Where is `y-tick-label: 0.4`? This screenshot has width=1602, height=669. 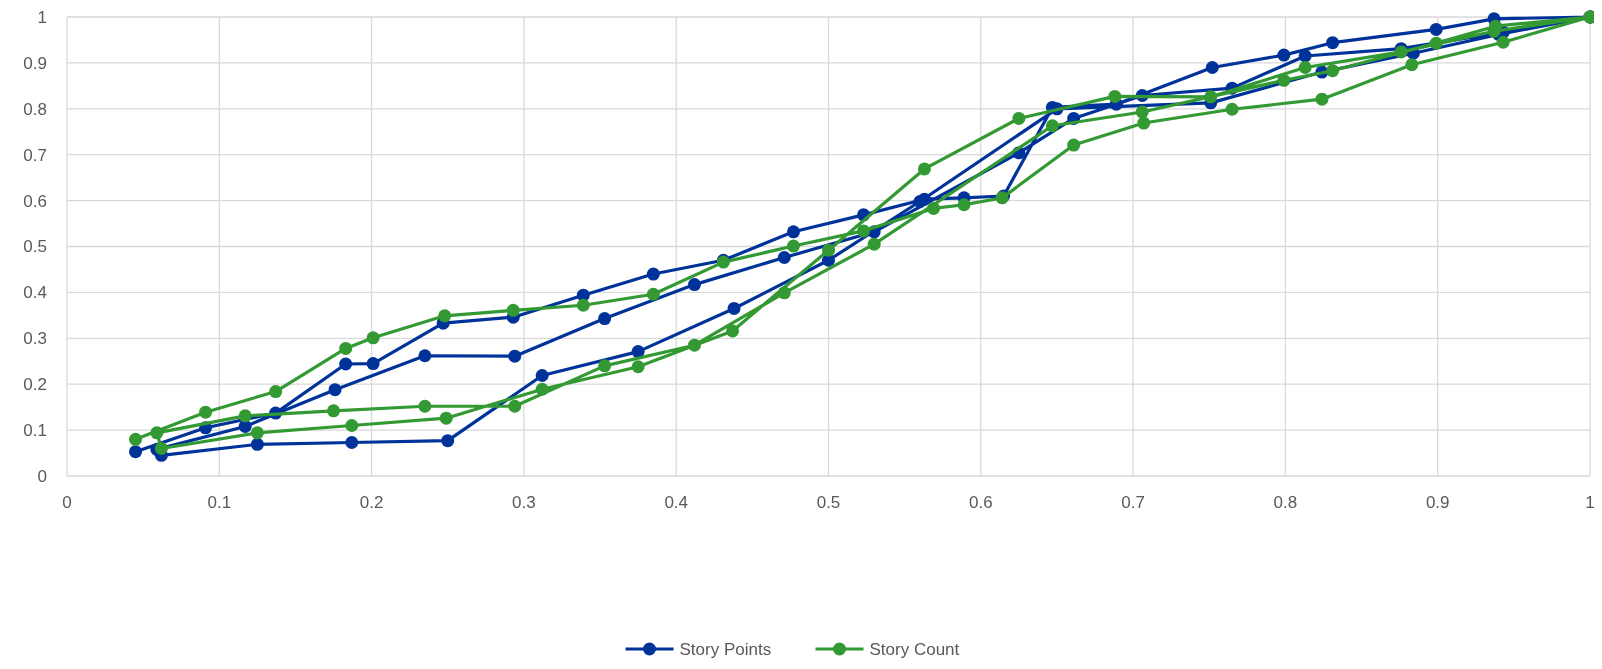 y-tick-label: 0.4 is located at coordinates (35, 293).